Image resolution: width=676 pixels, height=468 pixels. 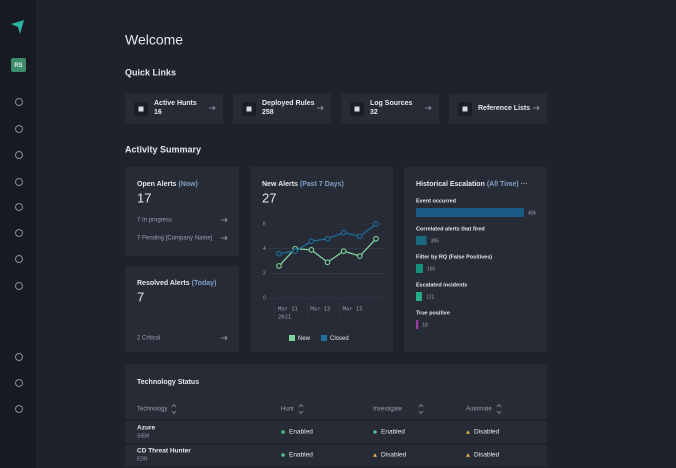 What do you see at coordinates (425, 325) in the screenshot?
I see `value-label: 18` at bounding box center [425, 325].